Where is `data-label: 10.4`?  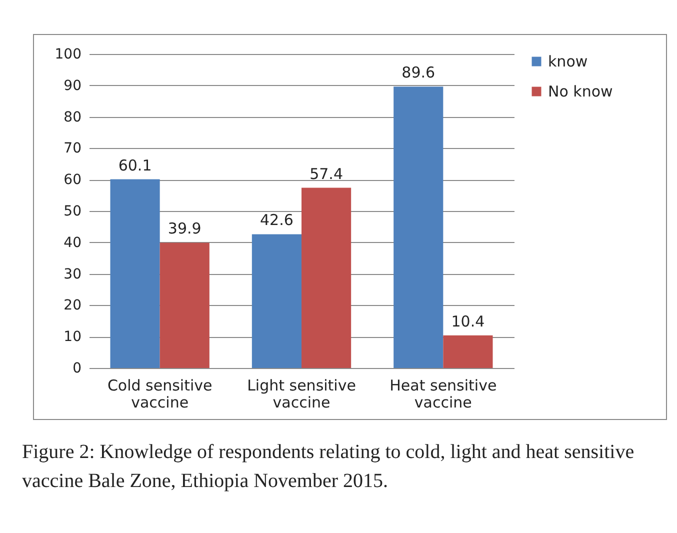 data-label: 10.4 is located at coordinates (468, 321).